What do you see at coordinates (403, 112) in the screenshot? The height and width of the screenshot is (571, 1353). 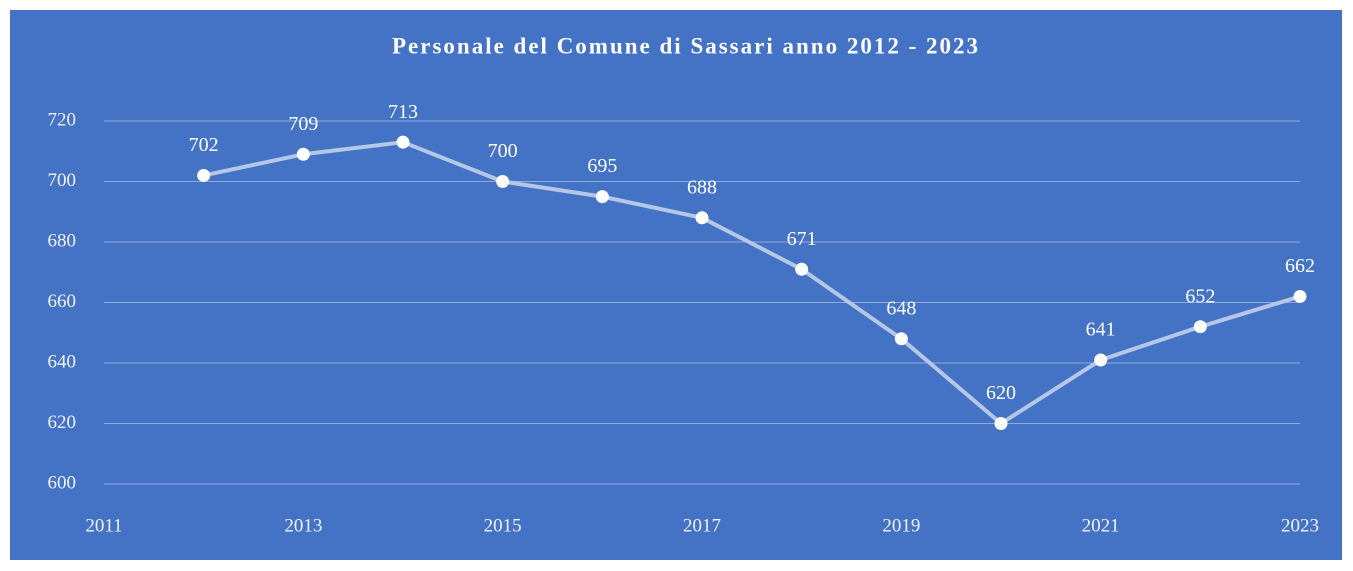 I see `data-label: 713` at bounding box center [403, 112].